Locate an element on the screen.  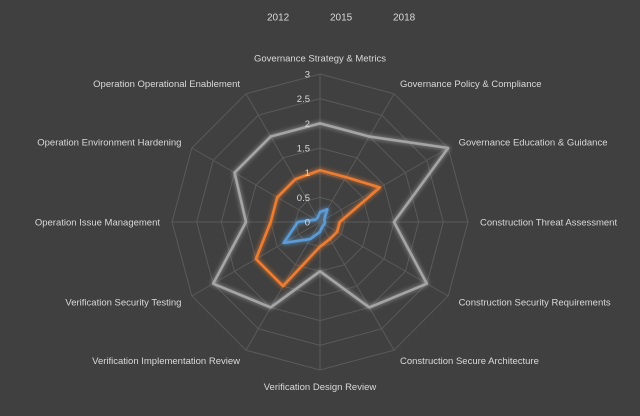
legend-label-2018: 2018 is located at coordinates (404, 18).